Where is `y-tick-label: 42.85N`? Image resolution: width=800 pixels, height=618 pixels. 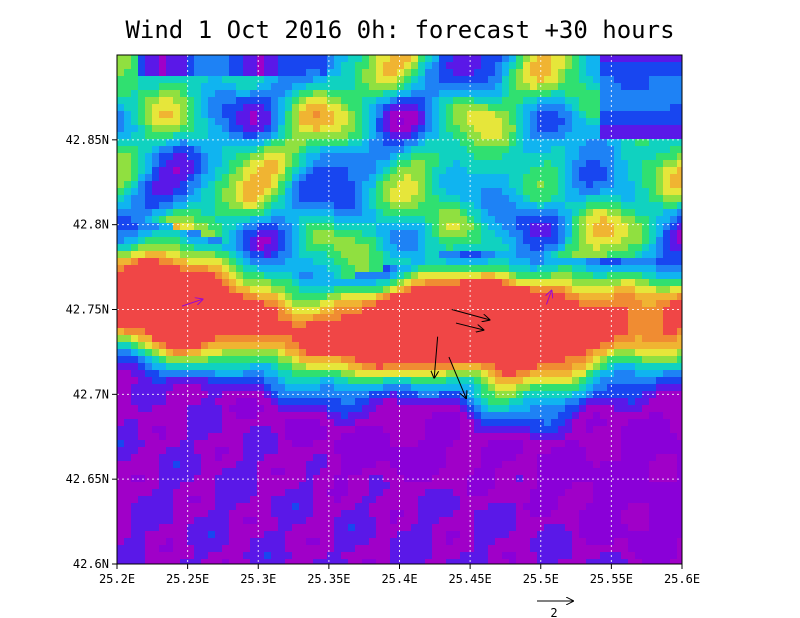 y-tick-label: 42.85N is located at coordinates (87, 140).